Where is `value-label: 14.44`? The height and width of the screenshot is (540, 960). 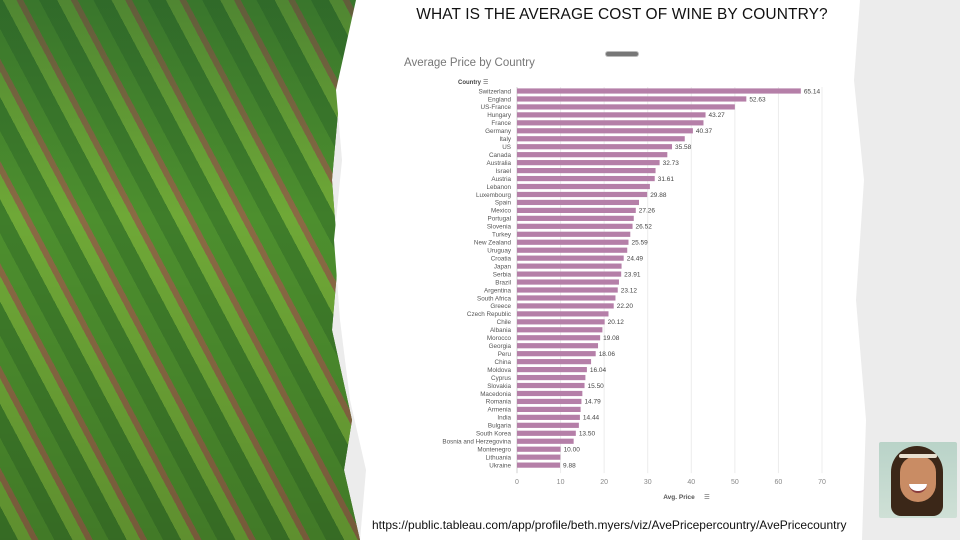 value-label: 14.44 is located at coordinates (591, 418).